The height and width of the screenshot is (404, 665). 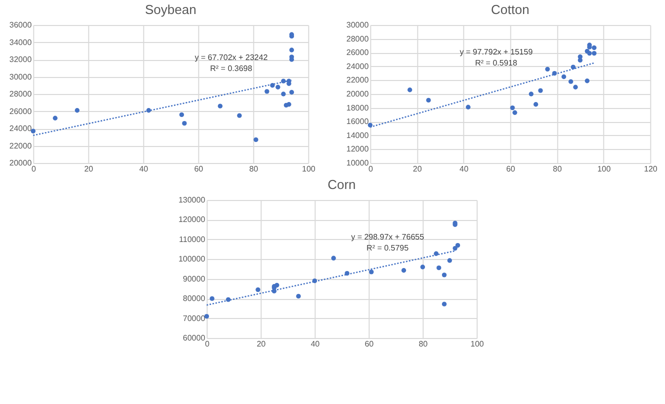 I want to click on y-tick-label: 16000, so click(x=358, y=121).